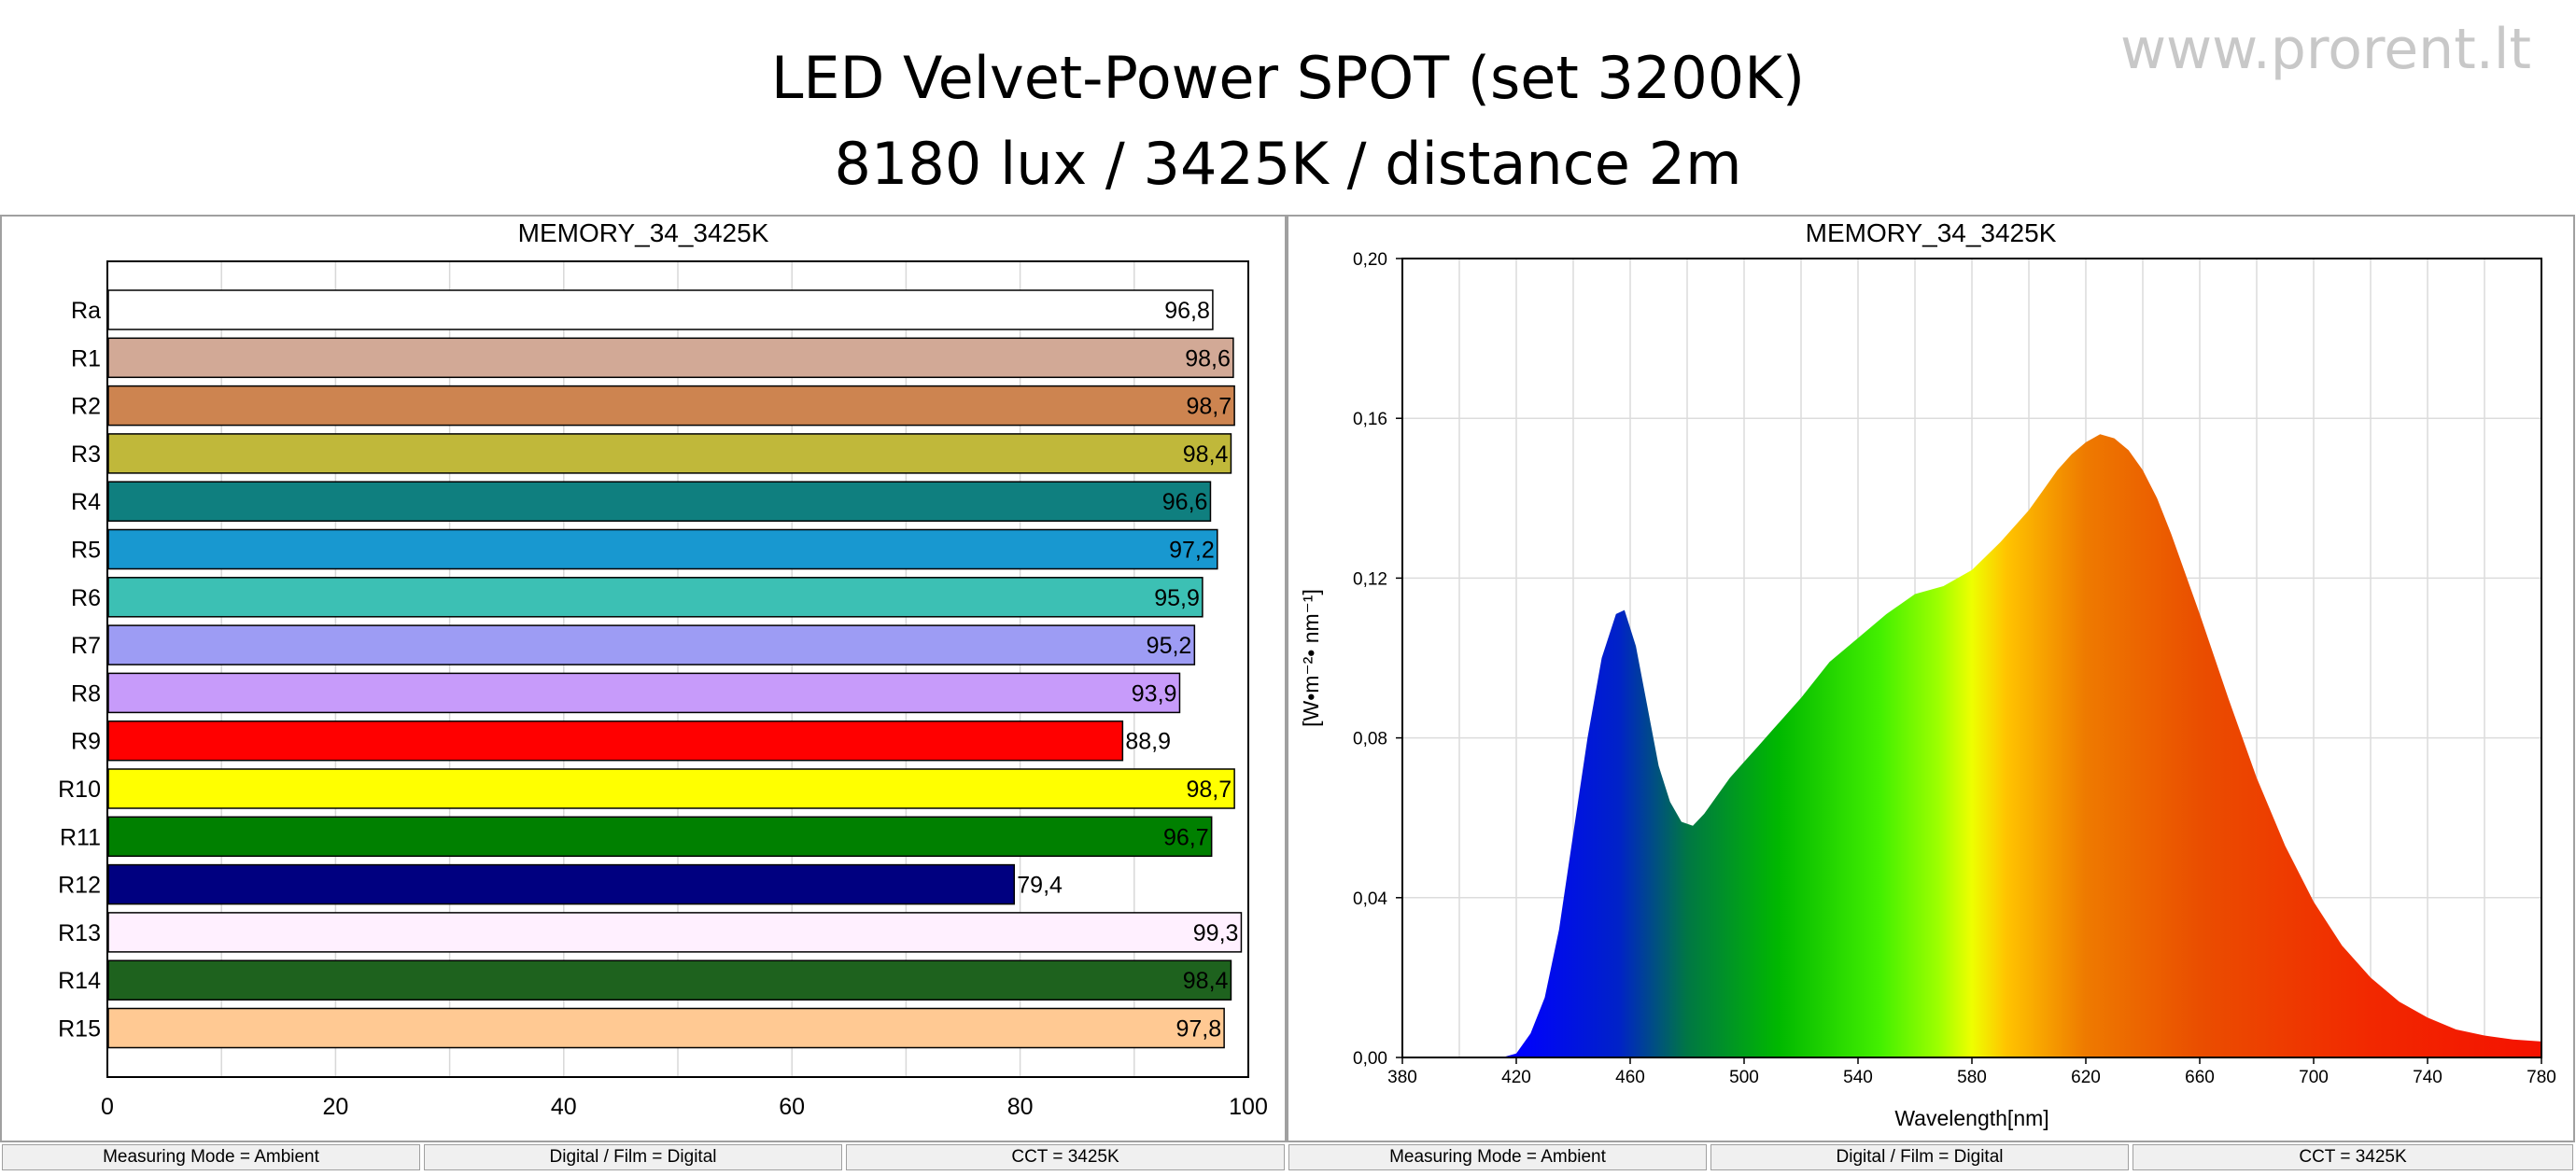  What do you see at coordinates (86, 742) in the screenshot?
I see `cri-category-label: R9` at bounding box center [86, 742].